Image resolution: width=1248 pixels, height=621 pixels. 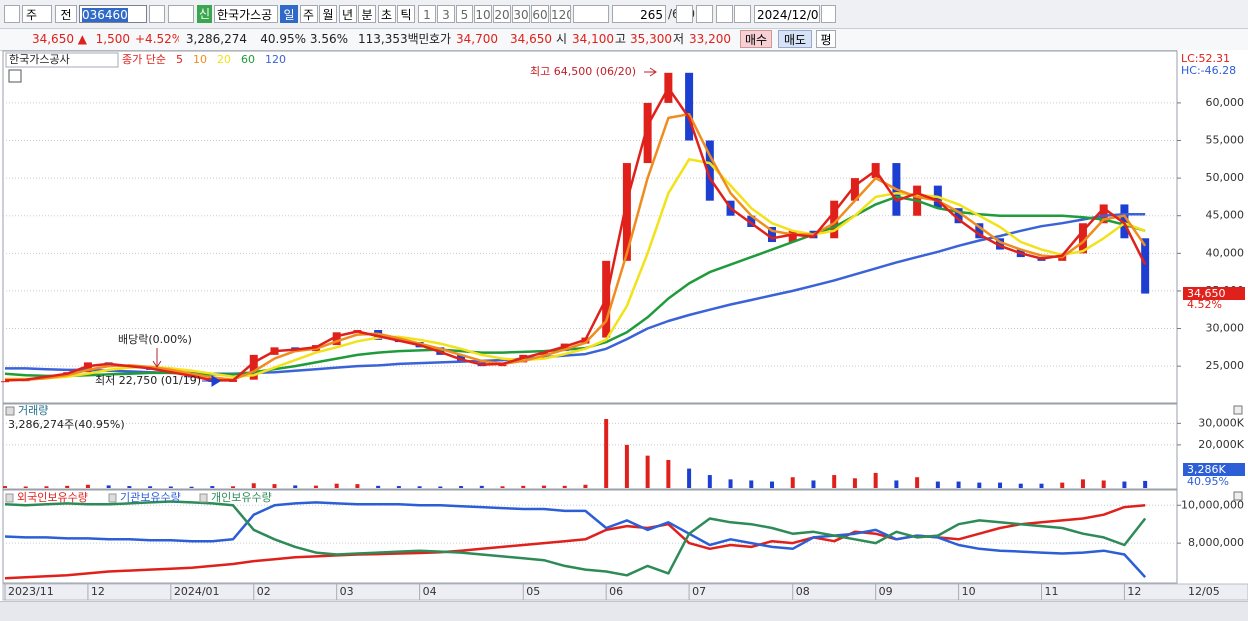 I want to click on x-tick-label: 2023/11, so click(x=31, y=591).